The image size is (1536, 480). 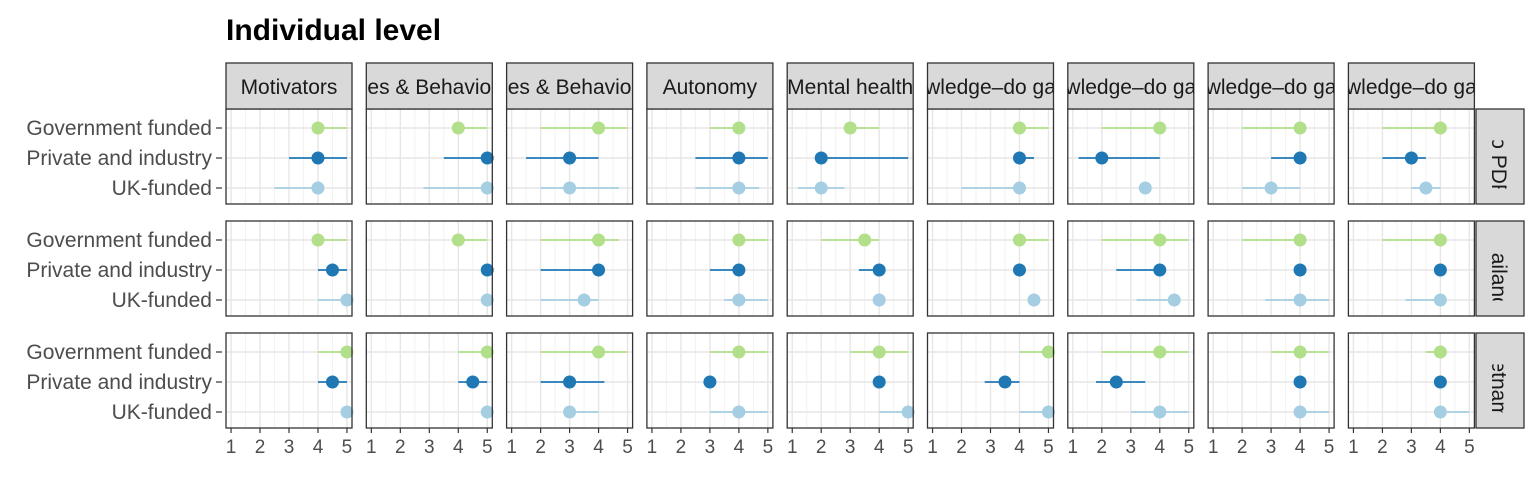 What do you see at coordinates (1500, 268) in the screenshot?
I see `row-strips: Lao PDR Thailand Vietnam` at bounding box center [1500, 268].